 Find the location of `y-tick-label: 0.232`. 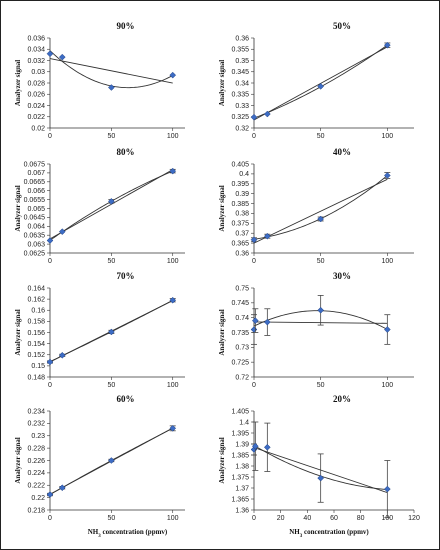

y-tick-label: 0.232 is located at coordinates (36, 424).